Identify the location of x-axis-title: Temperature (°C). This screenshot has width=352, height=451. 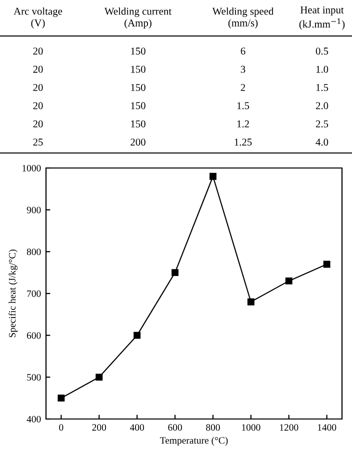
(194, 441).